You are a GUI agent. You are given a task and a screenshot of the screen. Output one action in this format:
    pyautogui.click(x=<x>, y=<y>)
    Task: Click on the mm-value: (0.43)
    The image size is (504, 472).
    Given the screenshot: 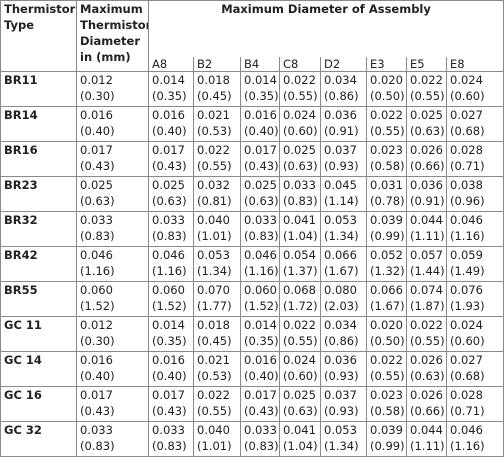 What is the action you would take?
    pyautogui.click(x=169, y=411)
    